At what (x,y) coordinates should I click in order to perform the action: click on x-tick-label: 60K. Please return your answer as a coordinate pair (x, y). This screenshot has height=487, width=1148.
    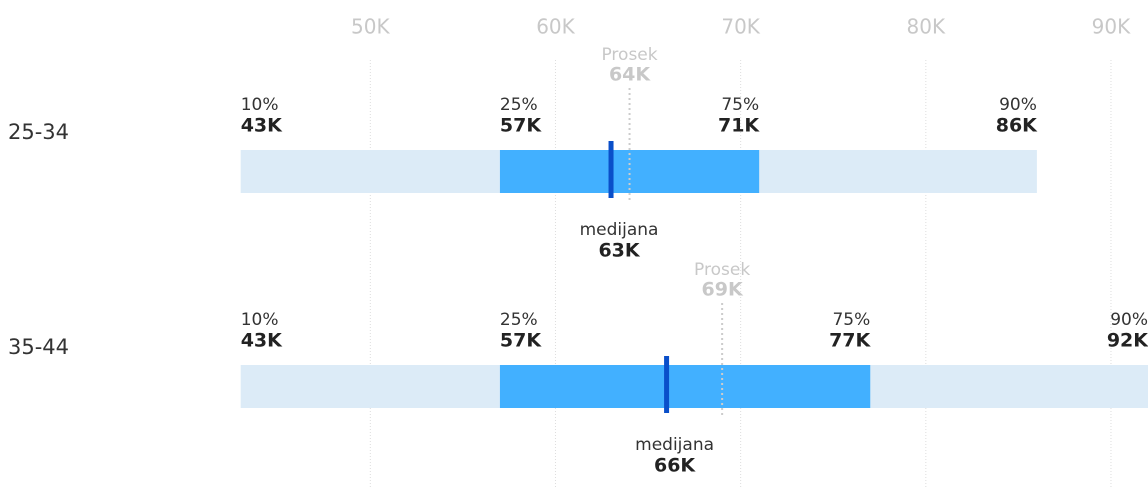
    Looking at the image, I should click on (555, 27).